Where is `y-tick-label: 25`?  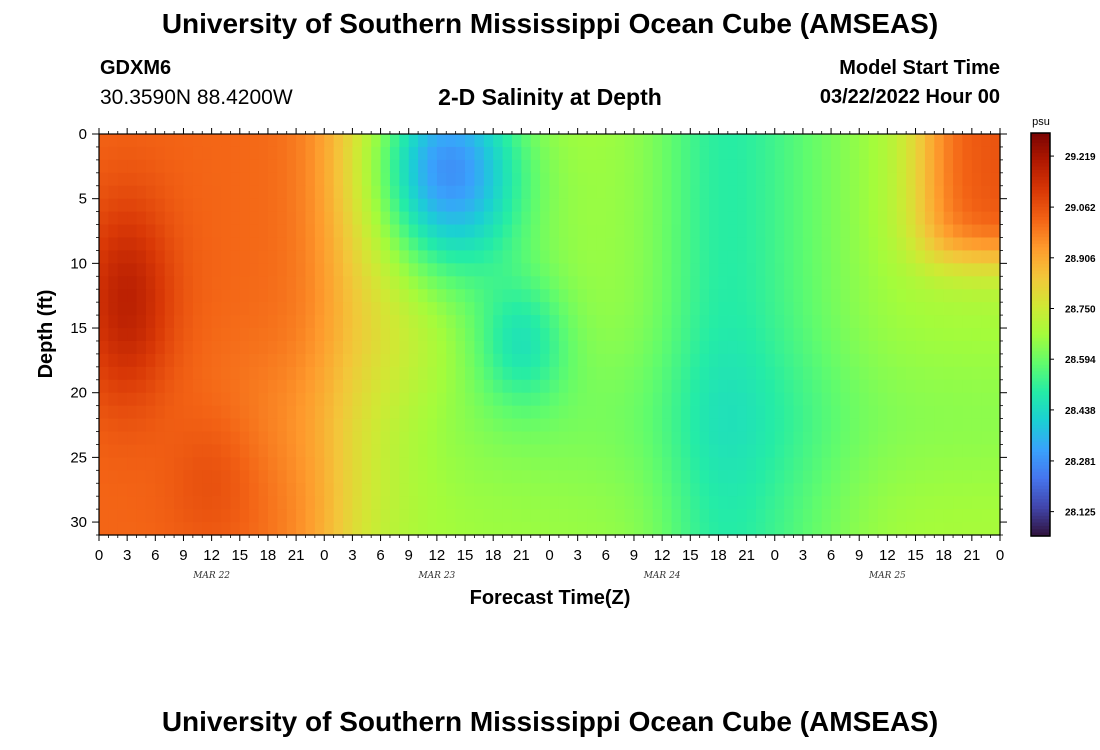 y-tick-label: 25 is located at coordinates (78, 457).